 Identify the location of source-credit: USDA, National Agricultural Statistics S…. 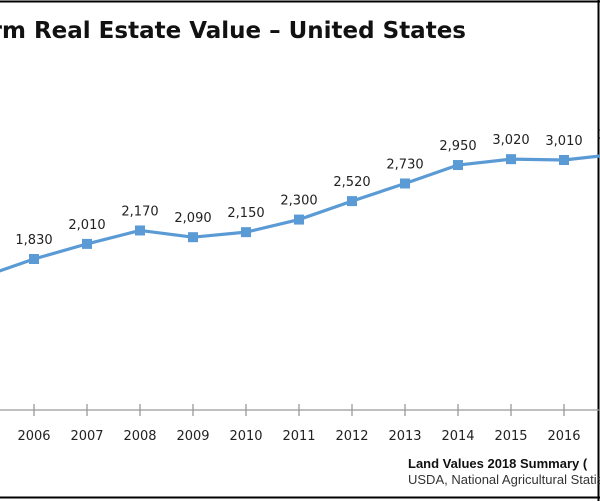
(504, 479).